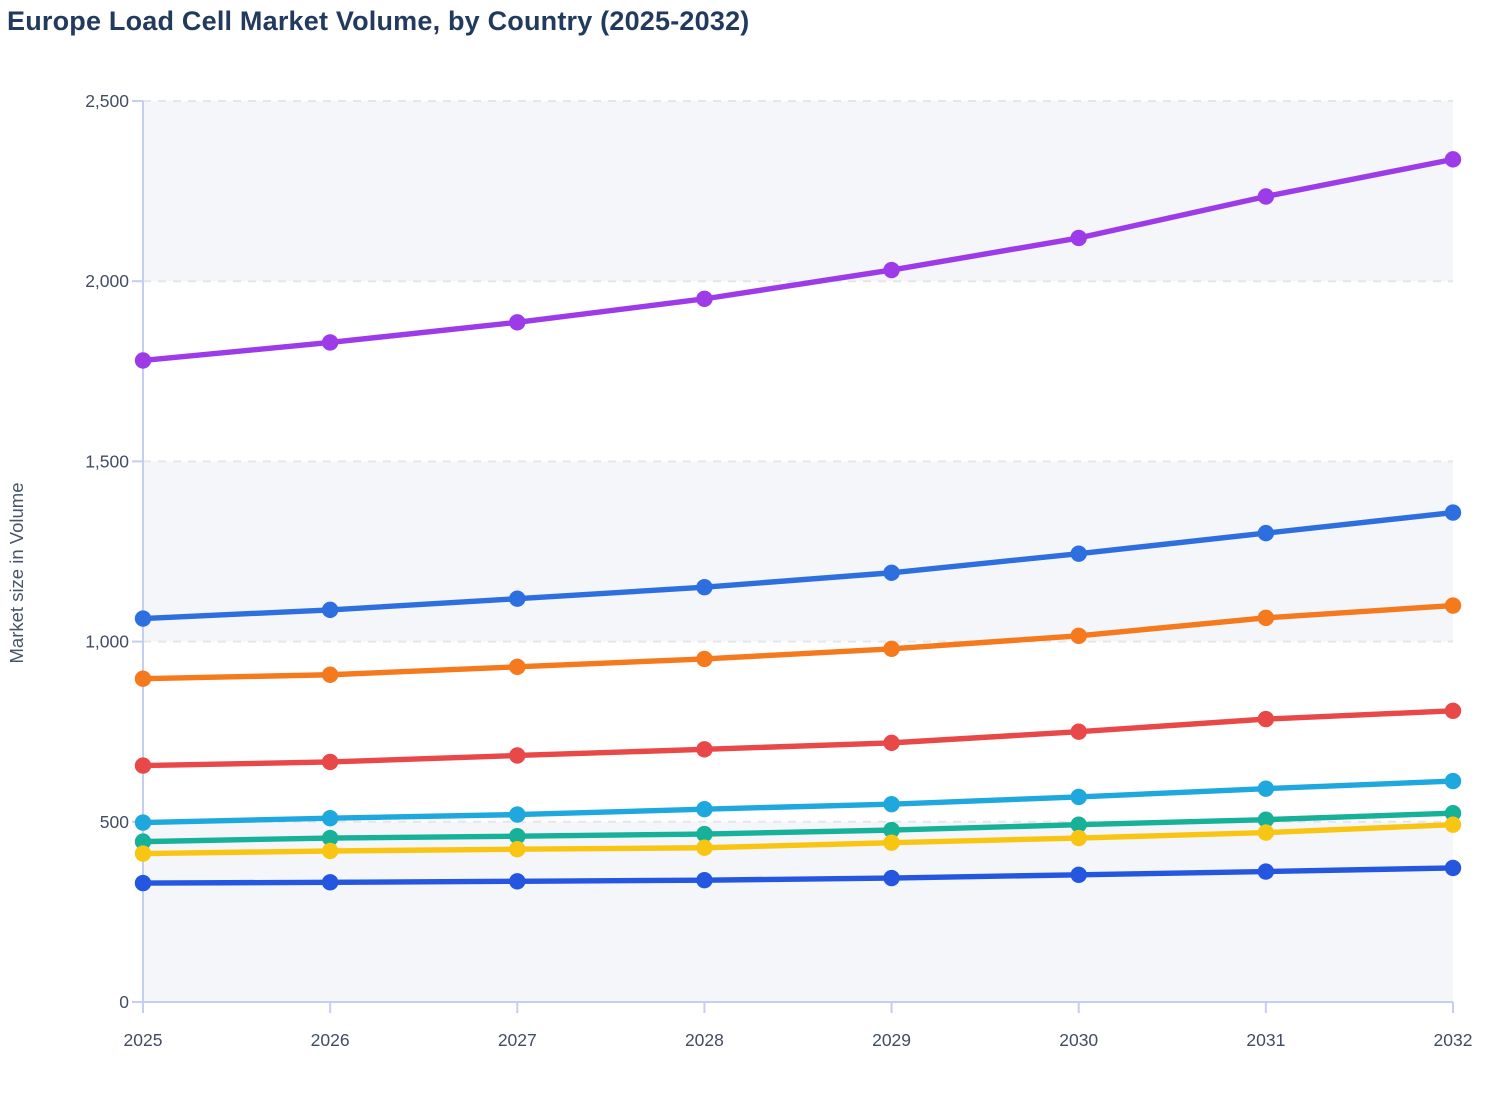 The height and width of the screenshot is (1120, 1508). What do you see at coordinates (330, 838) in the screenshot?
I see `data-point-teal-2026` at bounding box center [330, 838].